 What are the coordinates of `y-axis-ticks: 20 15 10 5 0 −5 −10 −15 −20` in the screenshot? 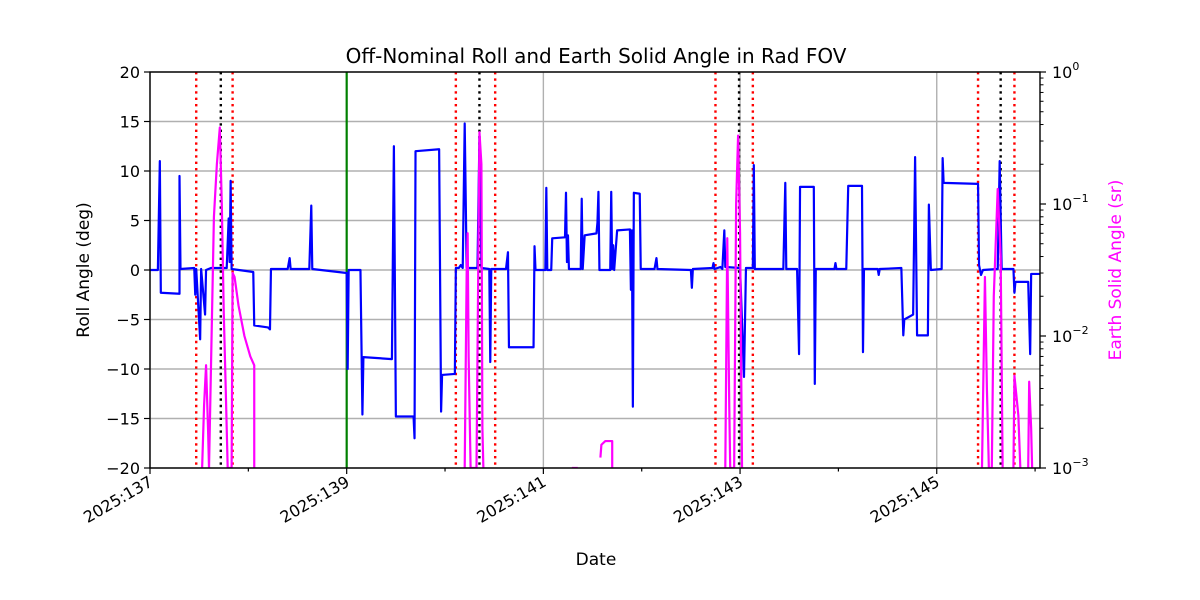 It's located at (128, 270).